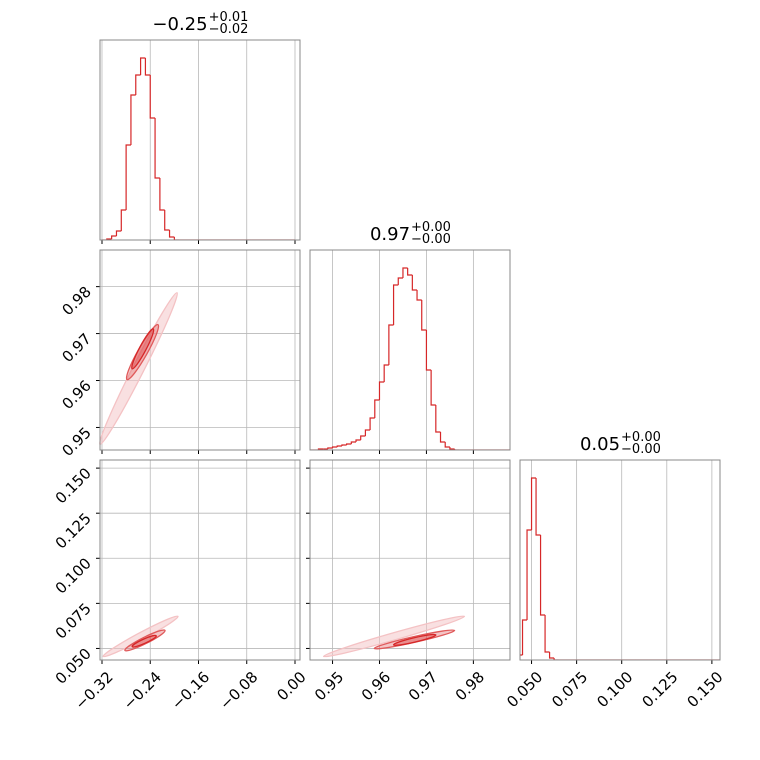 The image size is (760, 760). What do you see at coordinates (705, 689) in the screenshot?
I see `x-tick-label: 0.150` at bounding box center [705, 689].